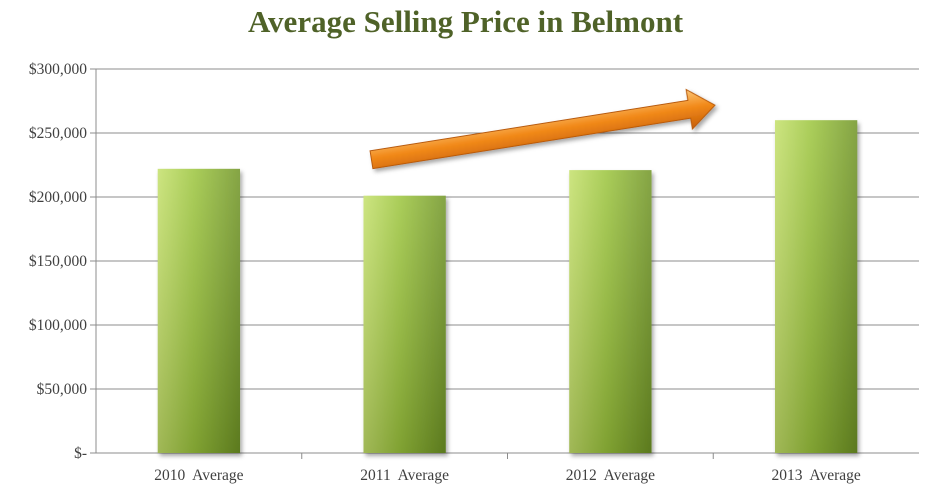  I want to click on x-tick-label: 2011 Average, so click(404, 475).